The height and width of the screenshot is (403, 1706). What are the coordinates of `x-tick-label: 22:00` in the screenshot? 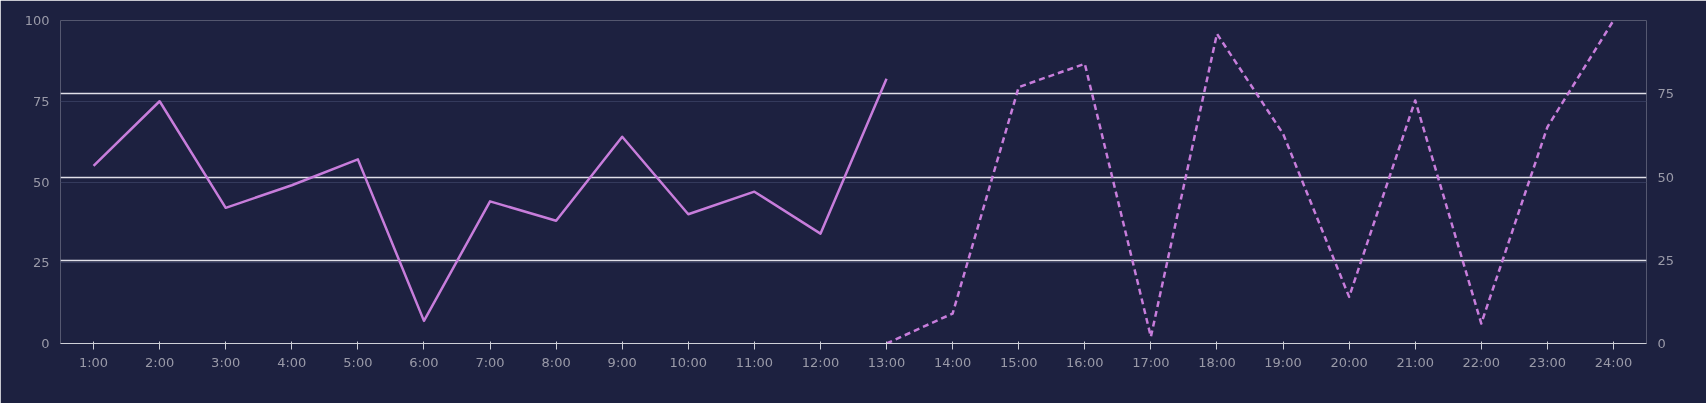 It's located at (1481, 362).